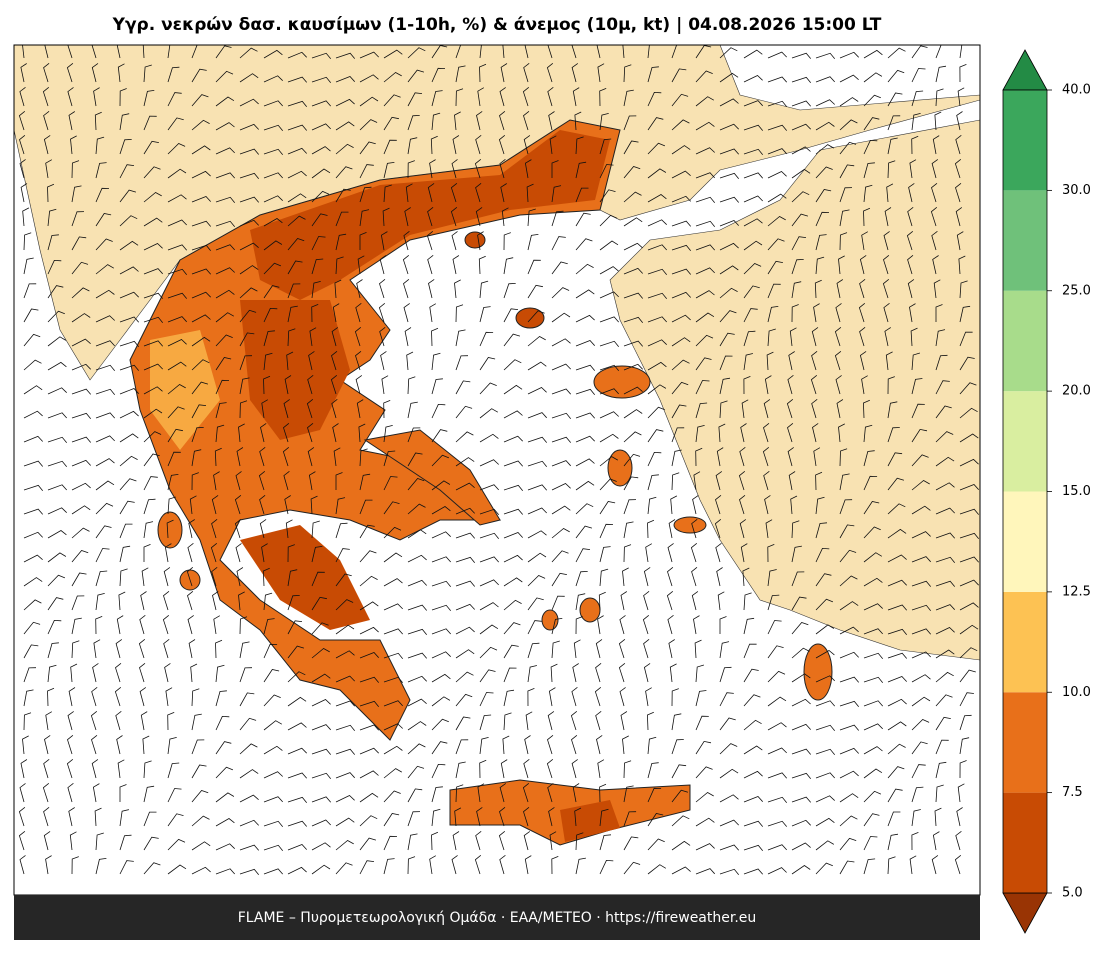 This screenshot has height=959, width=1114. Describe the element at coordinates (530, 318) in the screenshot. I see `island-lemnos` at that location.